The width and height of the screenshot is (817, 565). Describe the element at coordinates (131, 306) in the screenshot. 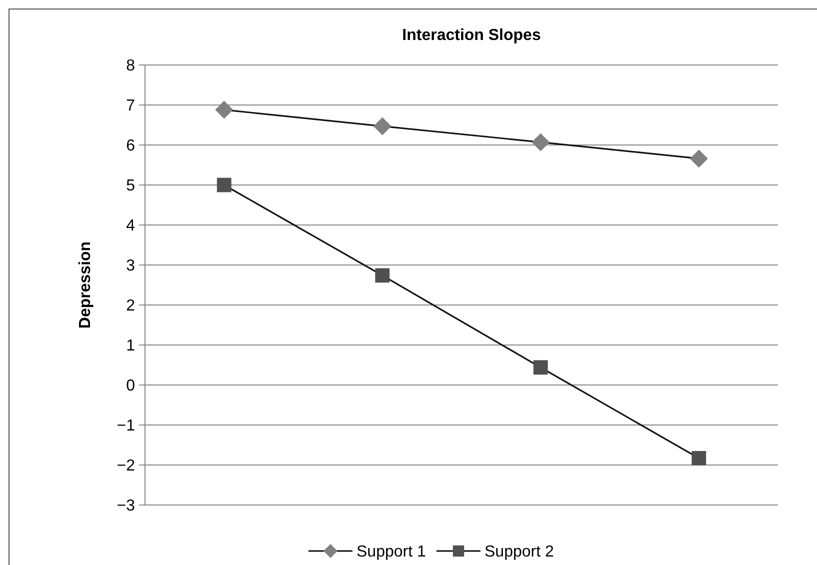

I see `y-tick-label: 2` at that location.